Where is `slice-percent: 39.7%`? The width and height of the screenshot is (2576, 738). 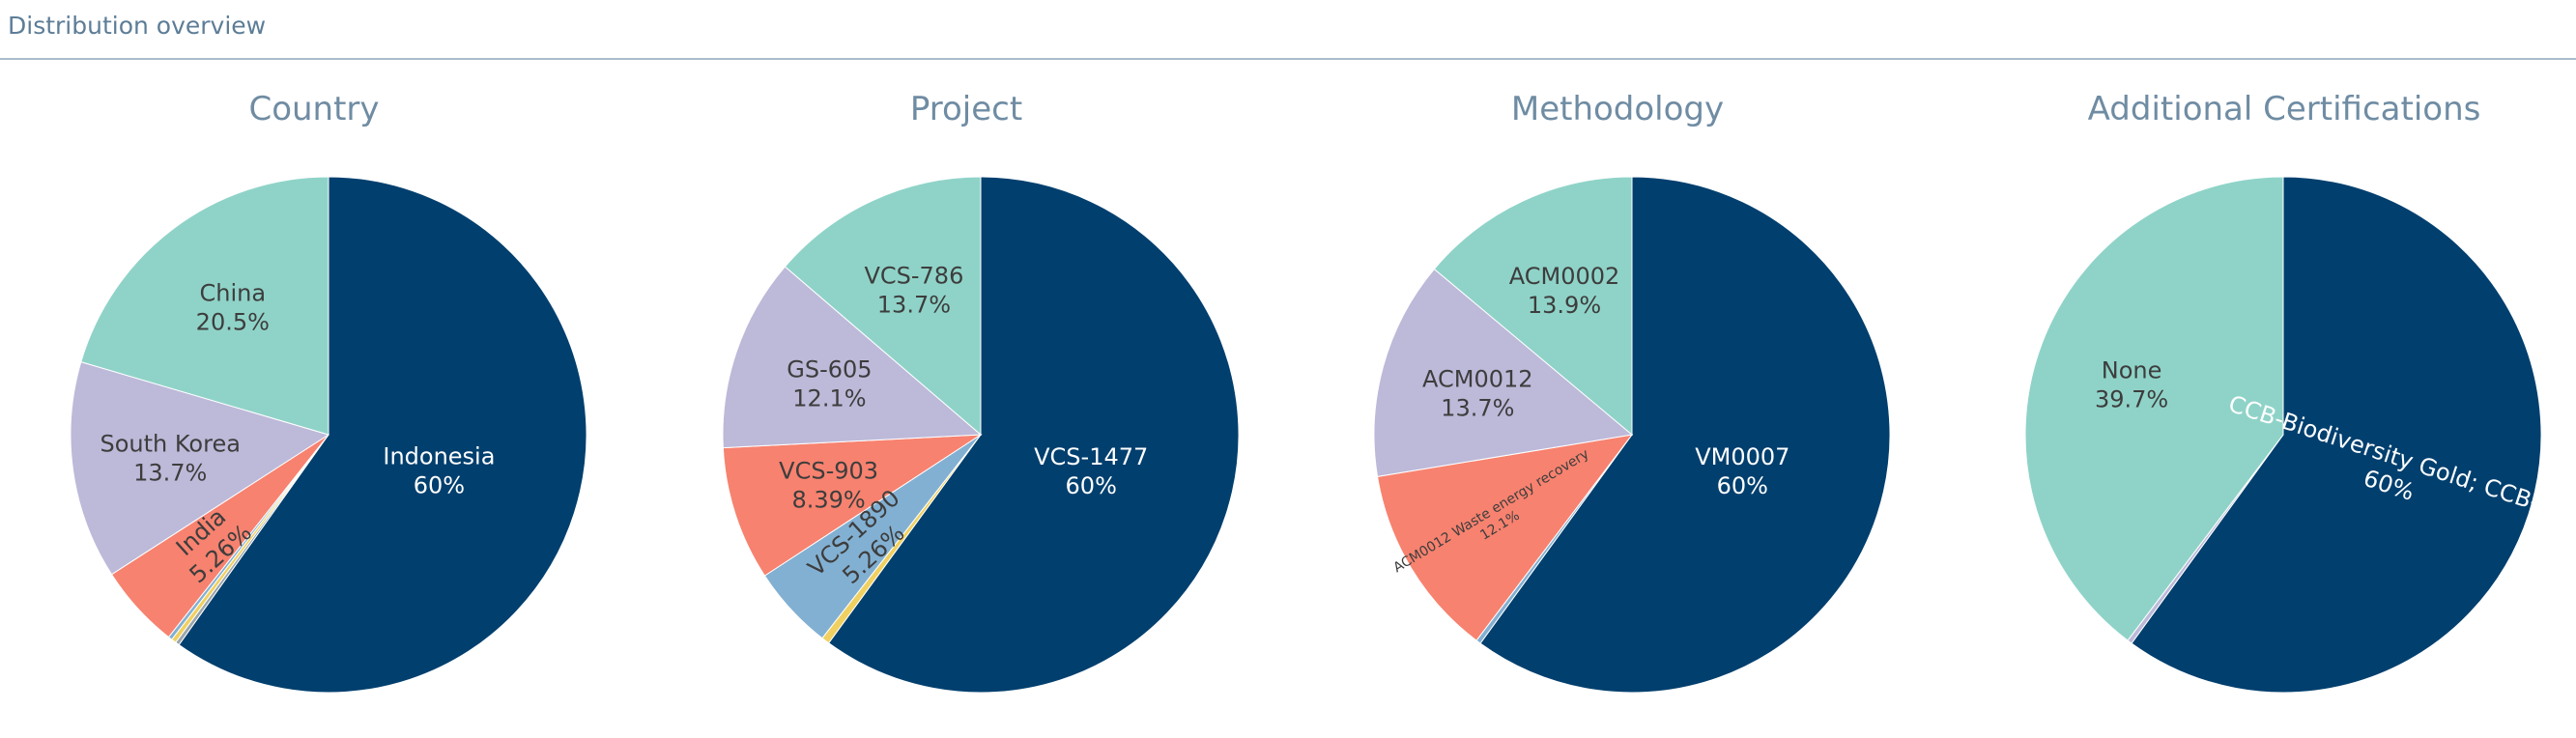 slice-percent: 39.7% is located at coordinates (2132, 399).